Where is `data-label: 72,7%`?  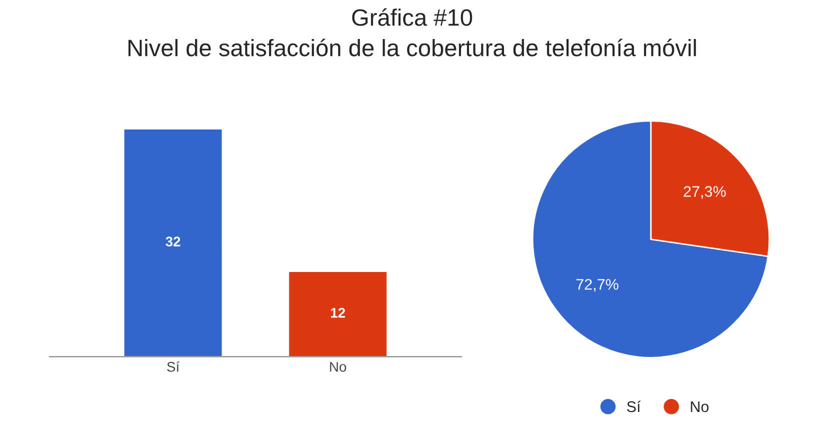 data-label: 72,7% is located at coordinates (597, 285).